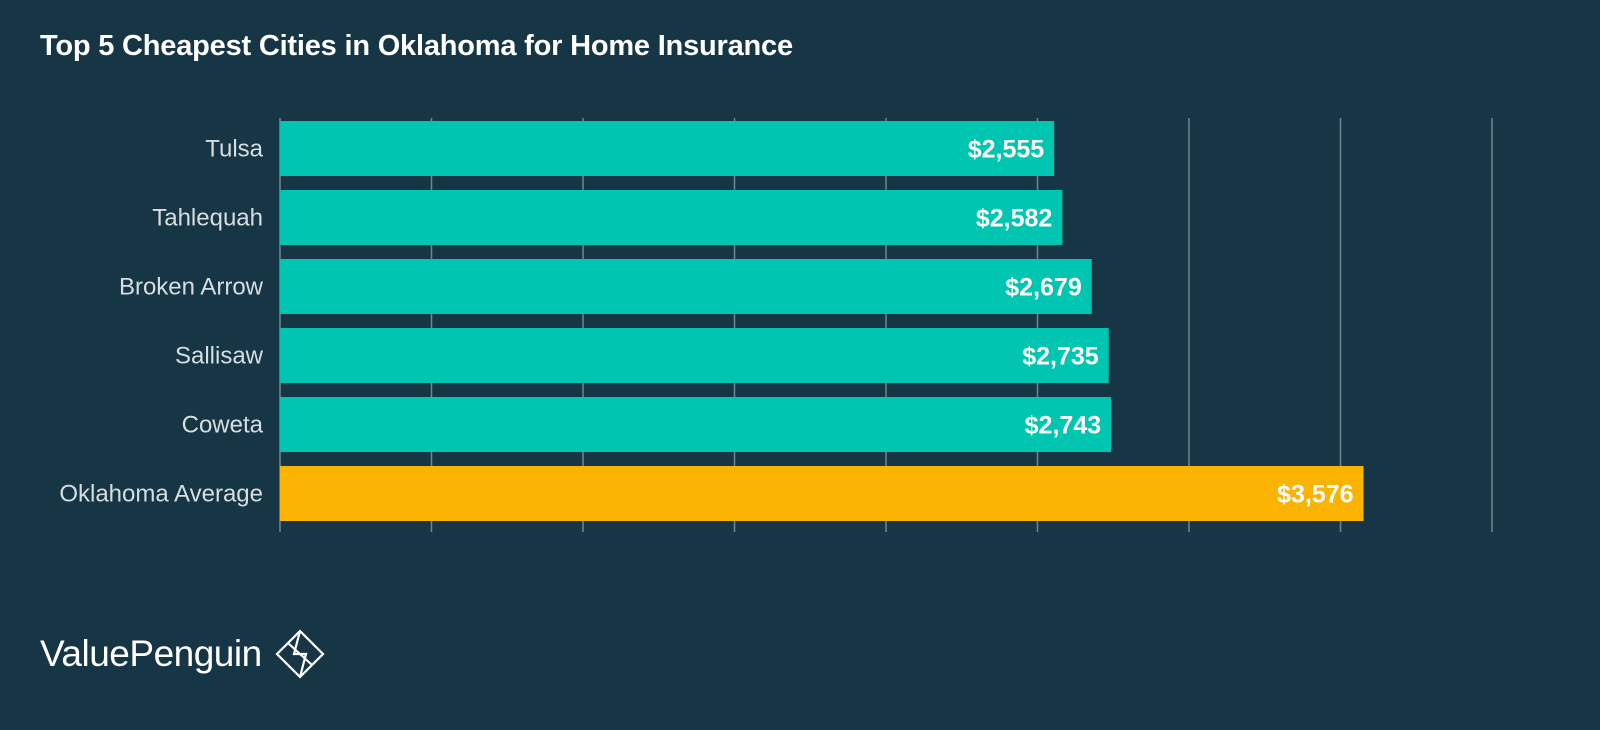 Image resolution: width=1600 pixels, height=730 pixels. What do you see at coordinates (161, 494) in the screenshot?
I see `category-label: Oklahoma Average` at bounding box center [161, 494].